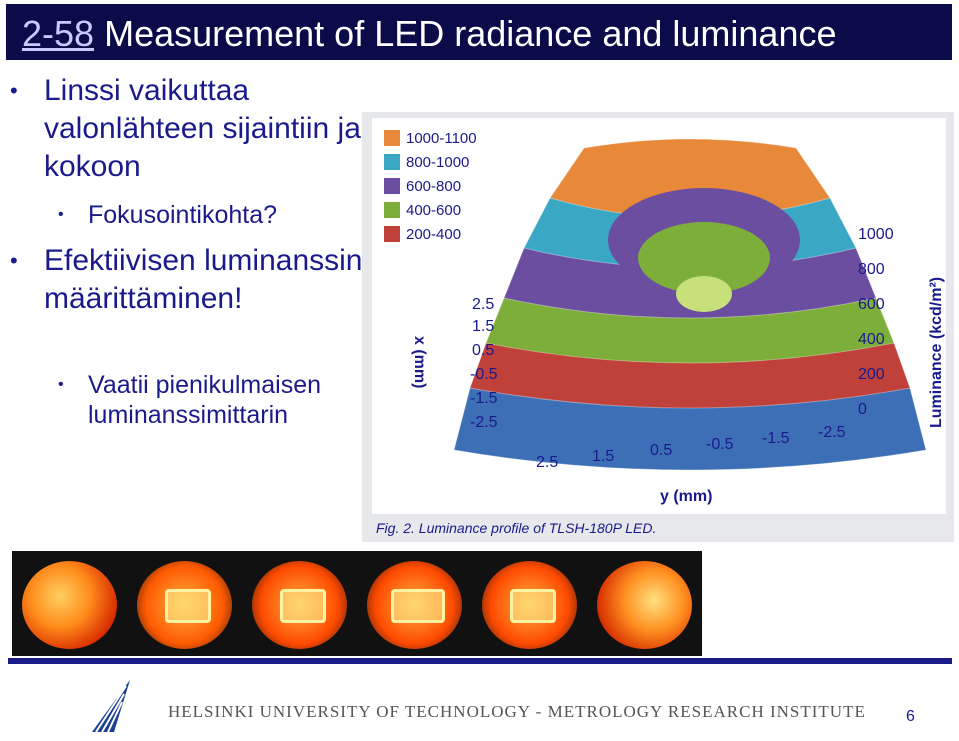 This screenshot has height=741, width=959. Describe the element at coordinates (603, 456) in the screenshot. I see `y-tick-label: 1.5` at that location.